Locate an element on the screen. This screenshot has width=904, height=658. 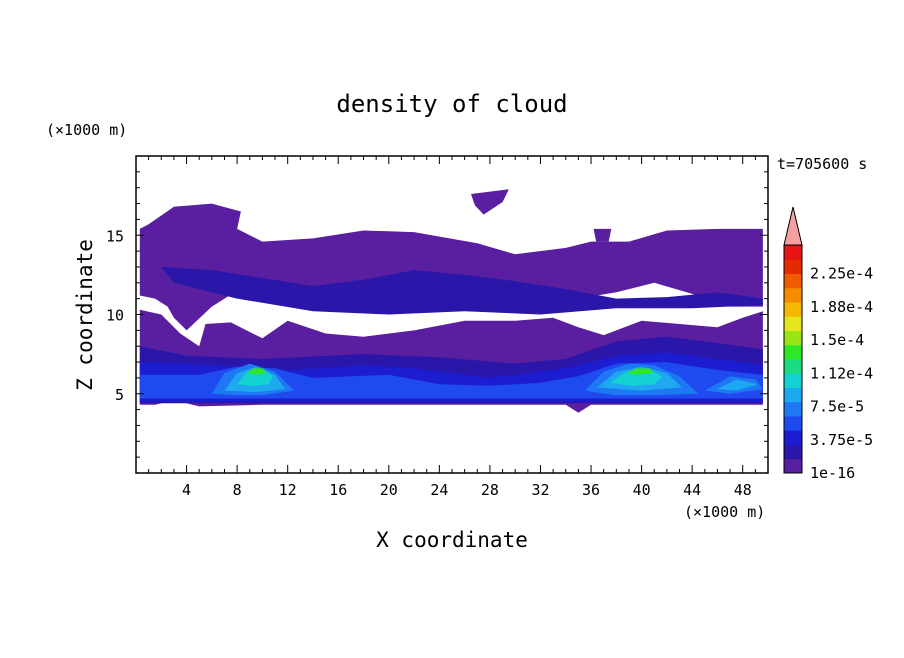
x-tick-label: 8 is located at coordinates (237, 490).